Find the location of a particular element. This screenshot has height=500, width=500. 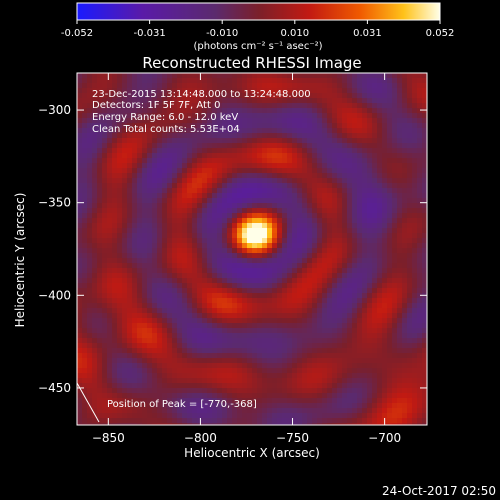

x-tick-label: −750 is located at coordinates (292, 438).